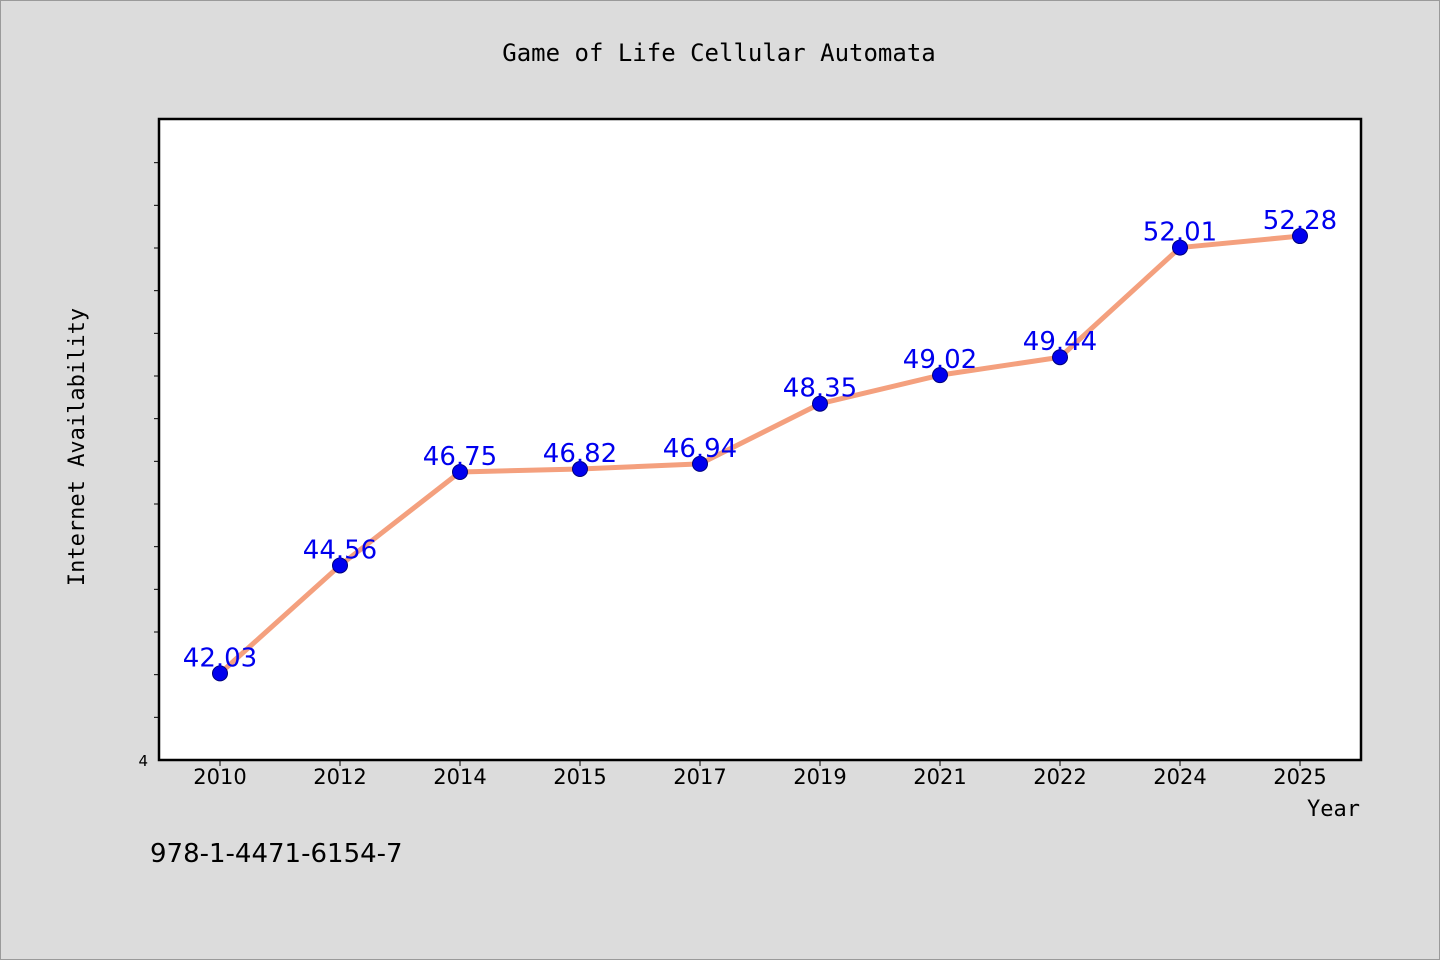  Describe the element at coordinates (939, 777) in the screenshot. I see `x-tick-label: 2021` at that location.